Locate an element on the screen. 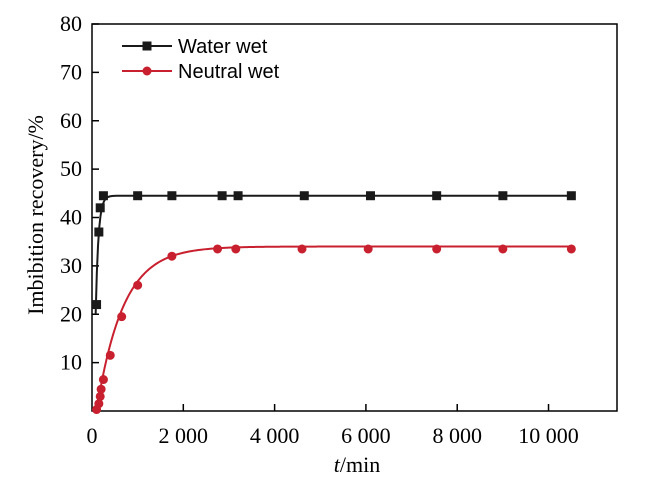 The width and height of the screenshot is (650, 490). x-axis-title-variable: t is located at coordinates (337, 464).